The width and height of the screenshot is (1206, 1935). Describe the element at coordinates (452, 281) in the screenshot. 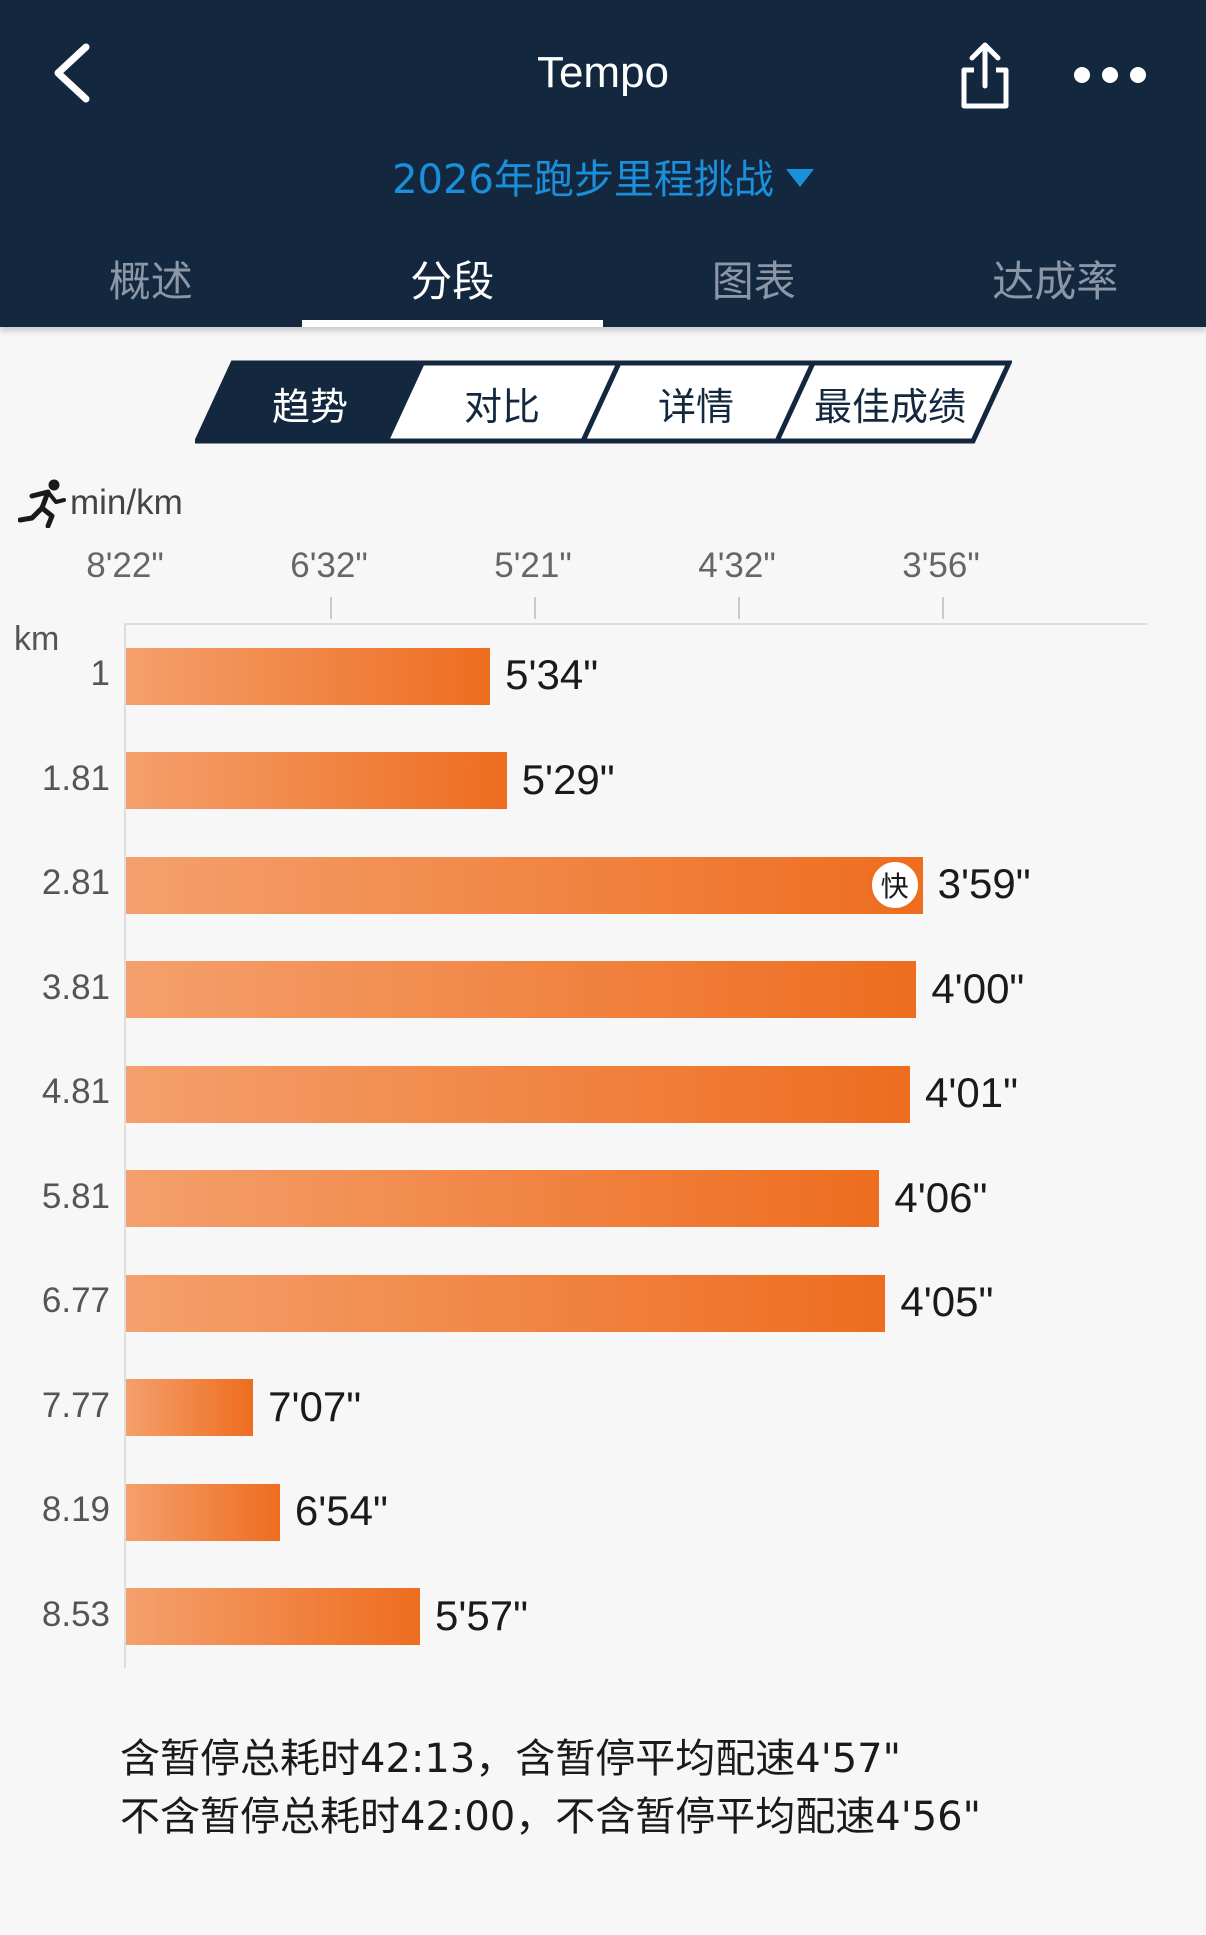

I see `tab-splits: 分段` at that location.